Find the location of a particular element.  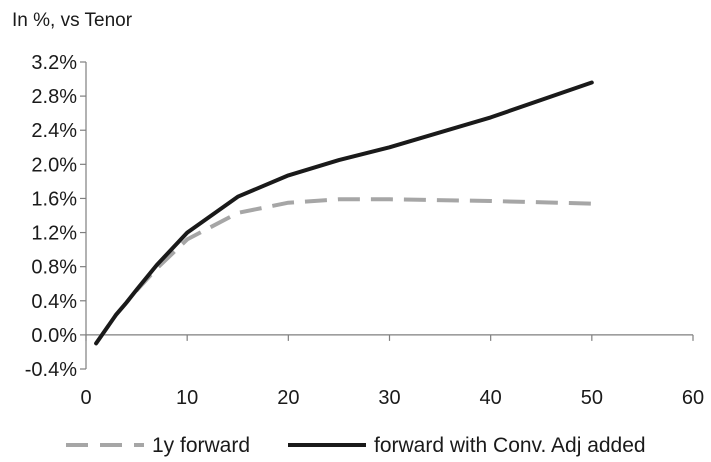

x-tick-label: 10 is located at coordinates (187, 398).